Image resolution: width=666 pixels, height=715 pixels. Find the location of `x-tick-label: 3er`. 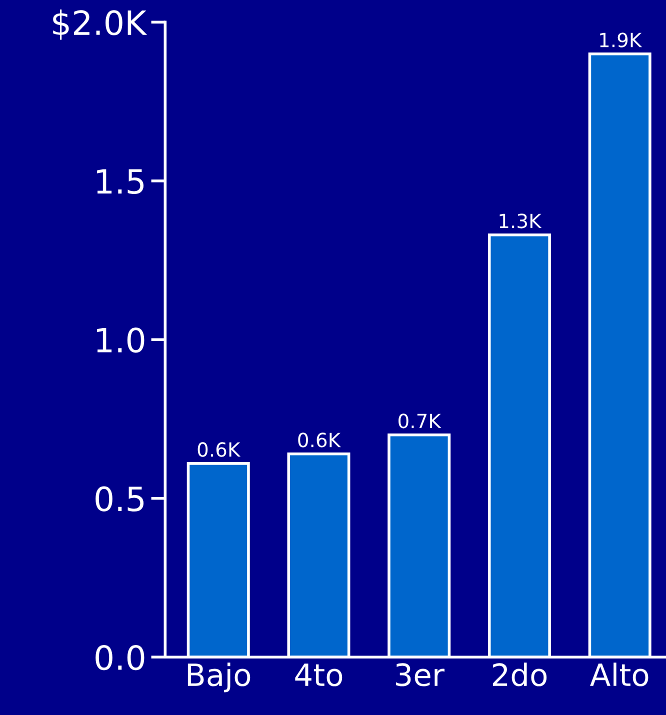

x-tick-label: 3er is located at coordinates (420, 674).